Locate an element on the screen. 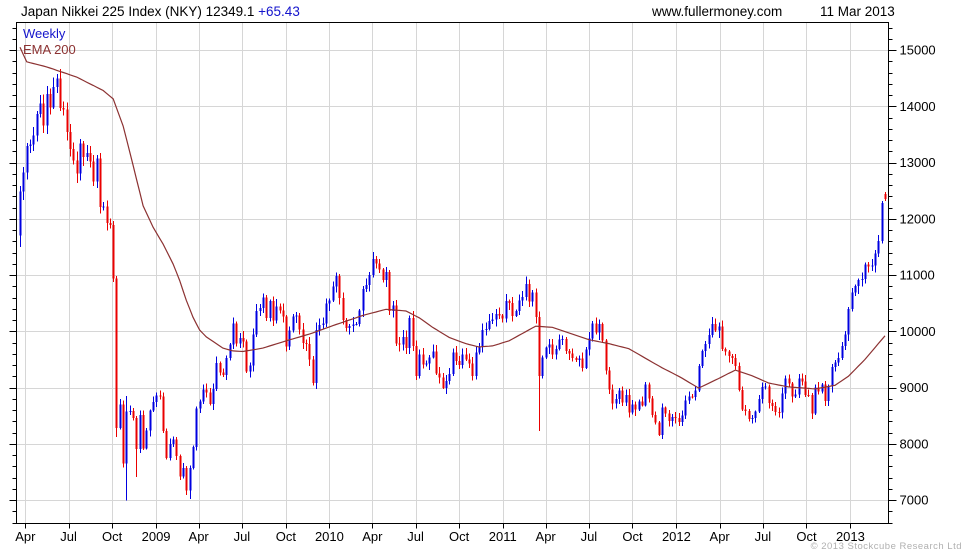  chart-legend: Weekly EMA 200 is located at coordinates (49, 42).